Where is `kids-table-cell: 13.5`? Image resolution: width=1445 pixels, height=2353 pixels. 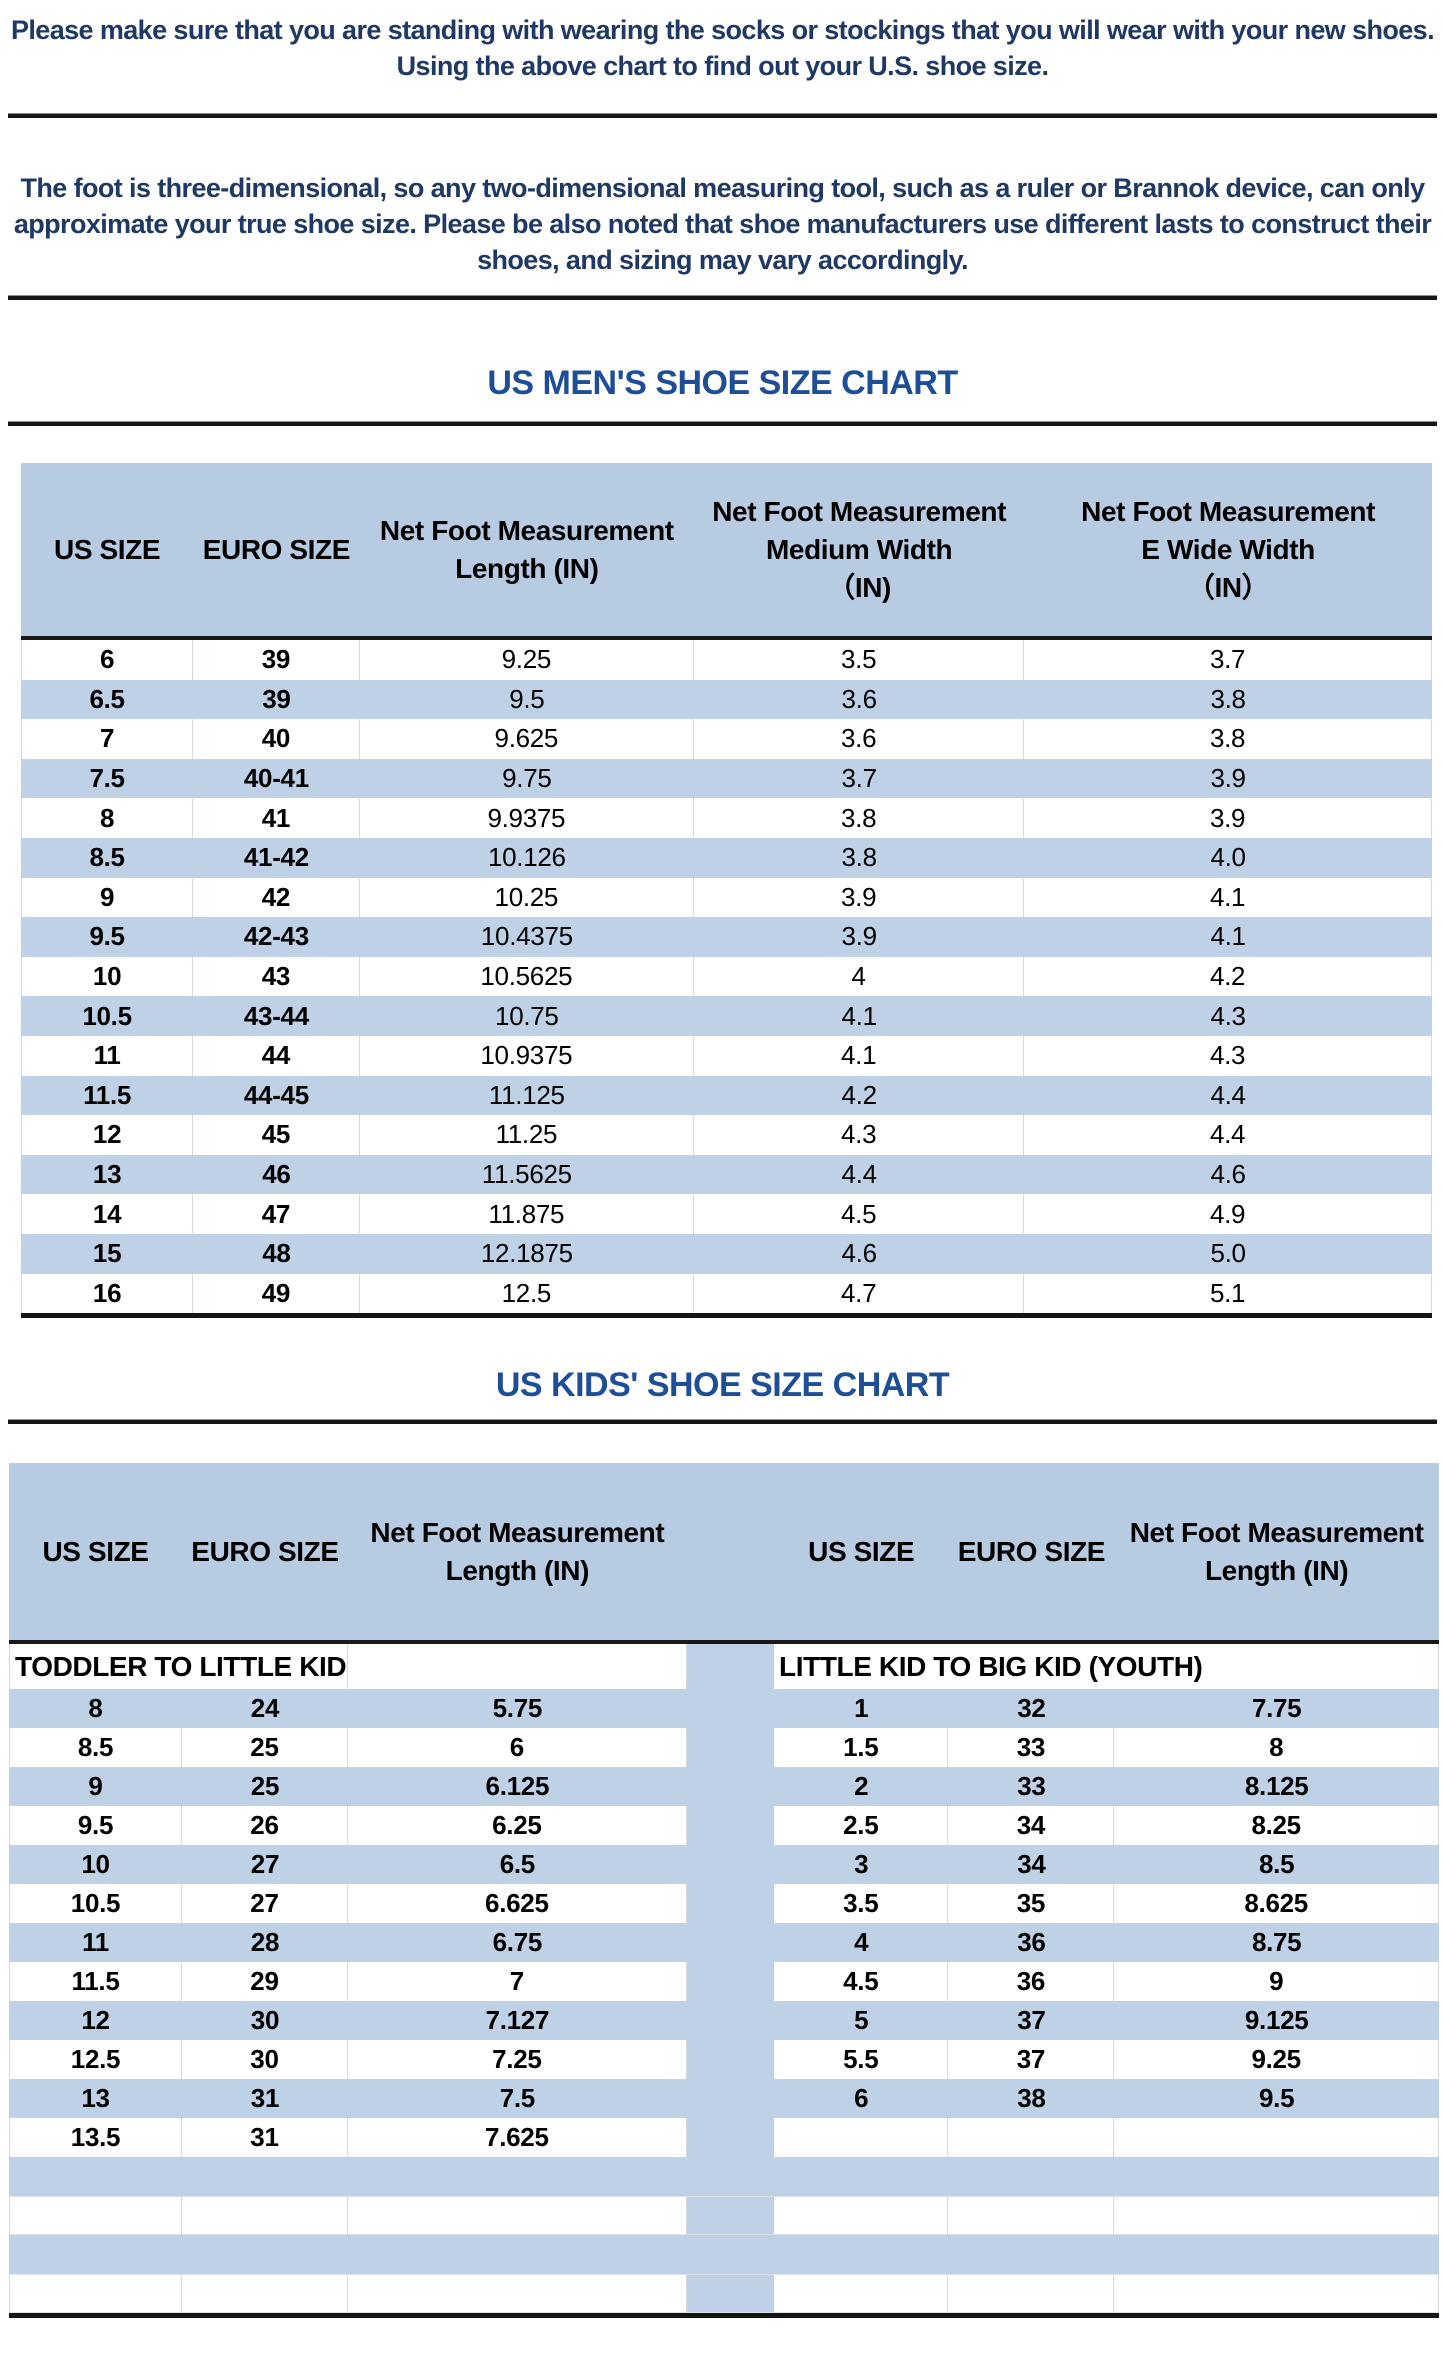 kids-table-cell: 13.5 is located at coordinates (96, 2138).